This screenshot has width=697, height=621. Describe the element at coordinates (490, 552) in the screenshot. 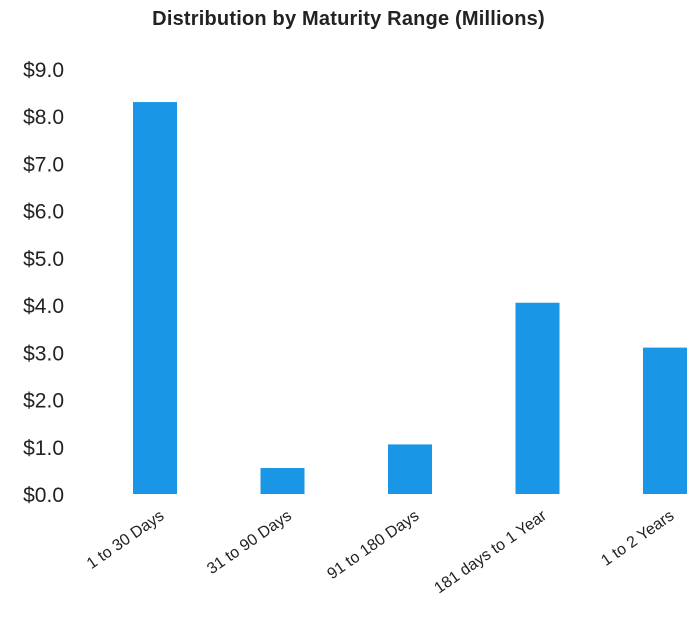

I see `x-category-label: 181 days to 1 Year` at that location.